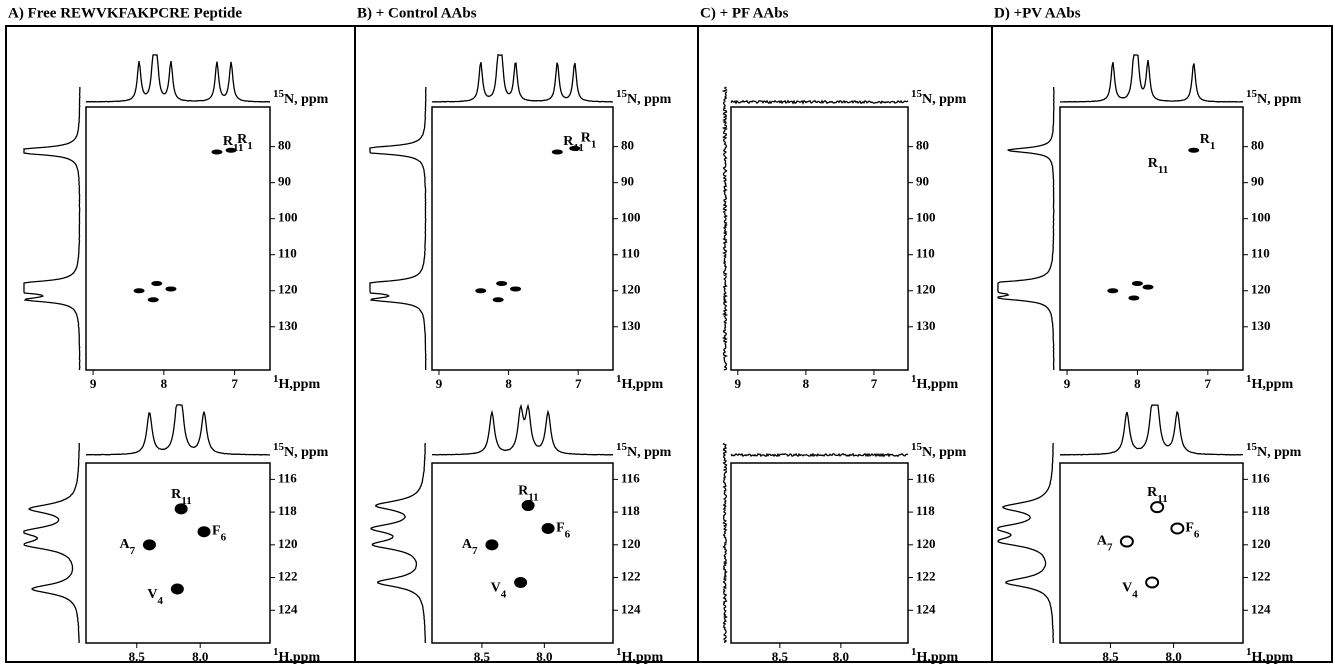  I want to click on x-tick-label: 8.0, so click(841, 656).